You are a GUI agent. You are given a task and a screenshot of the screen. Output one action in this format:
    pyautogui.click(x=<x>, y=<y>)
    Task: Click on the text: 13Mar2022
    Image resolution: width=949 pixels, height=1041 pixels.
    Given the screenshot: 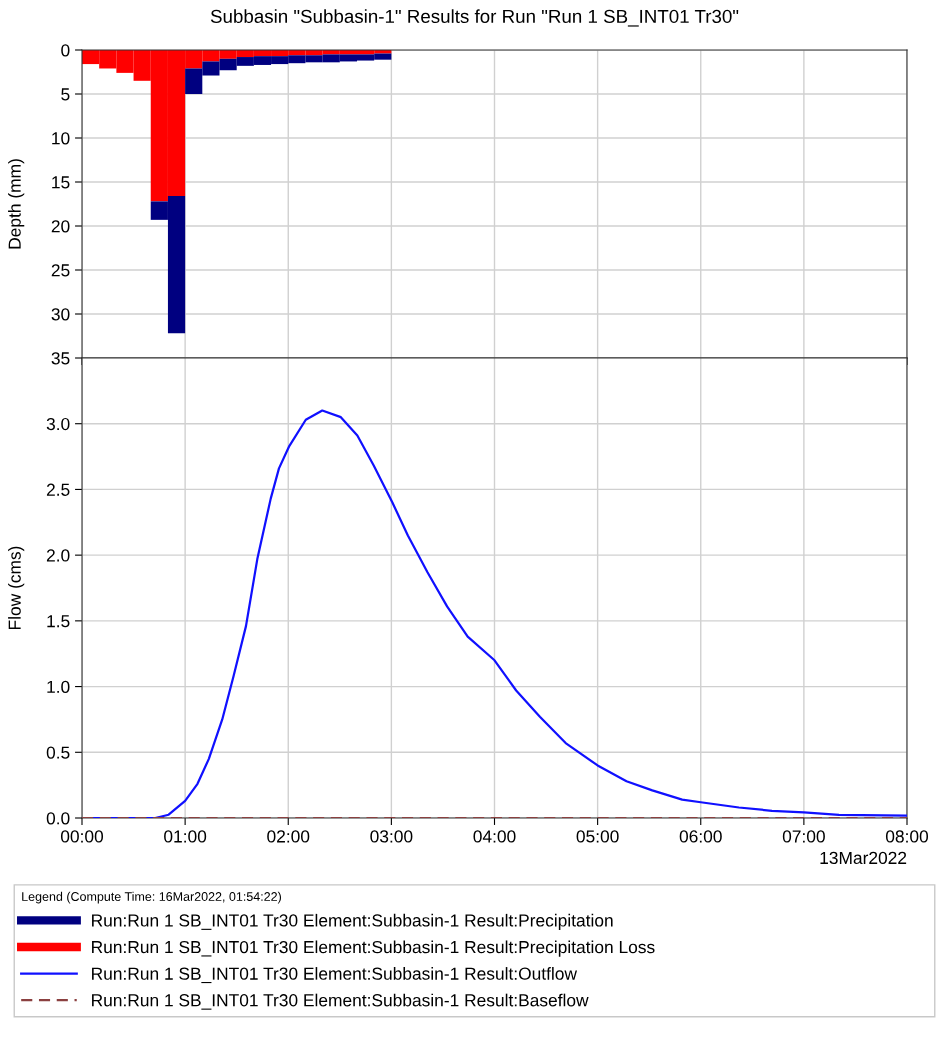 What is the action you would take?
    pyautogui.click(x=863, y=858)
    